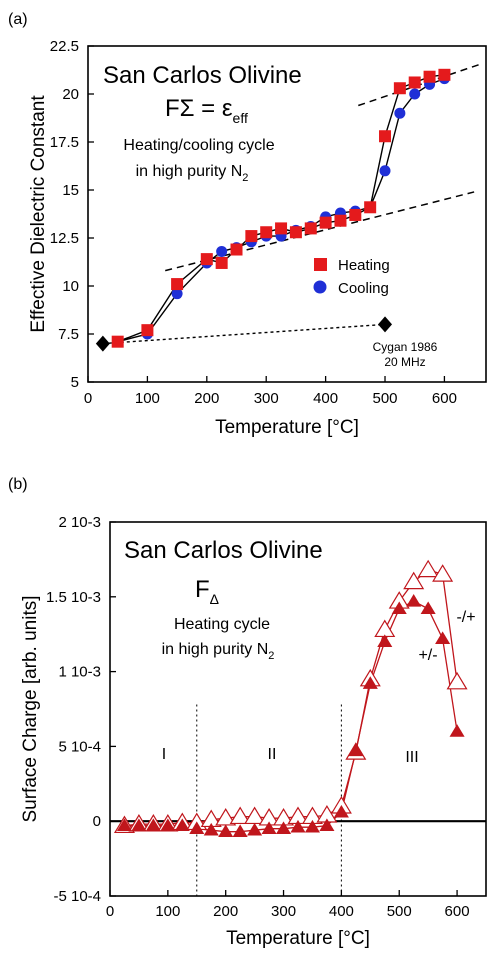 This screenshot has width=500, height=954. What do you see at coordinates (223, 550) in the screenshot?
I see `panel-b-title: San Carlos Olivine` at bounding box center [223, 550].